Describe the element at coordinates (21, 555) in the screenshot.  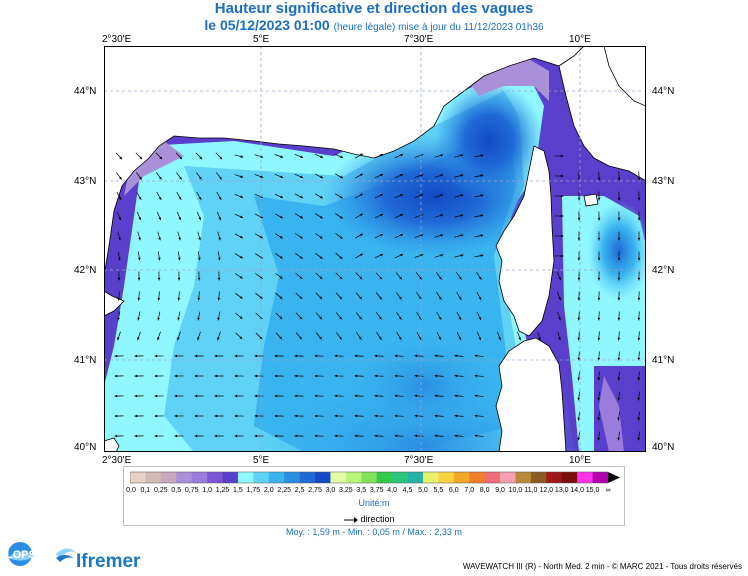
I see `lops-logo-text: LOPS` at that location.